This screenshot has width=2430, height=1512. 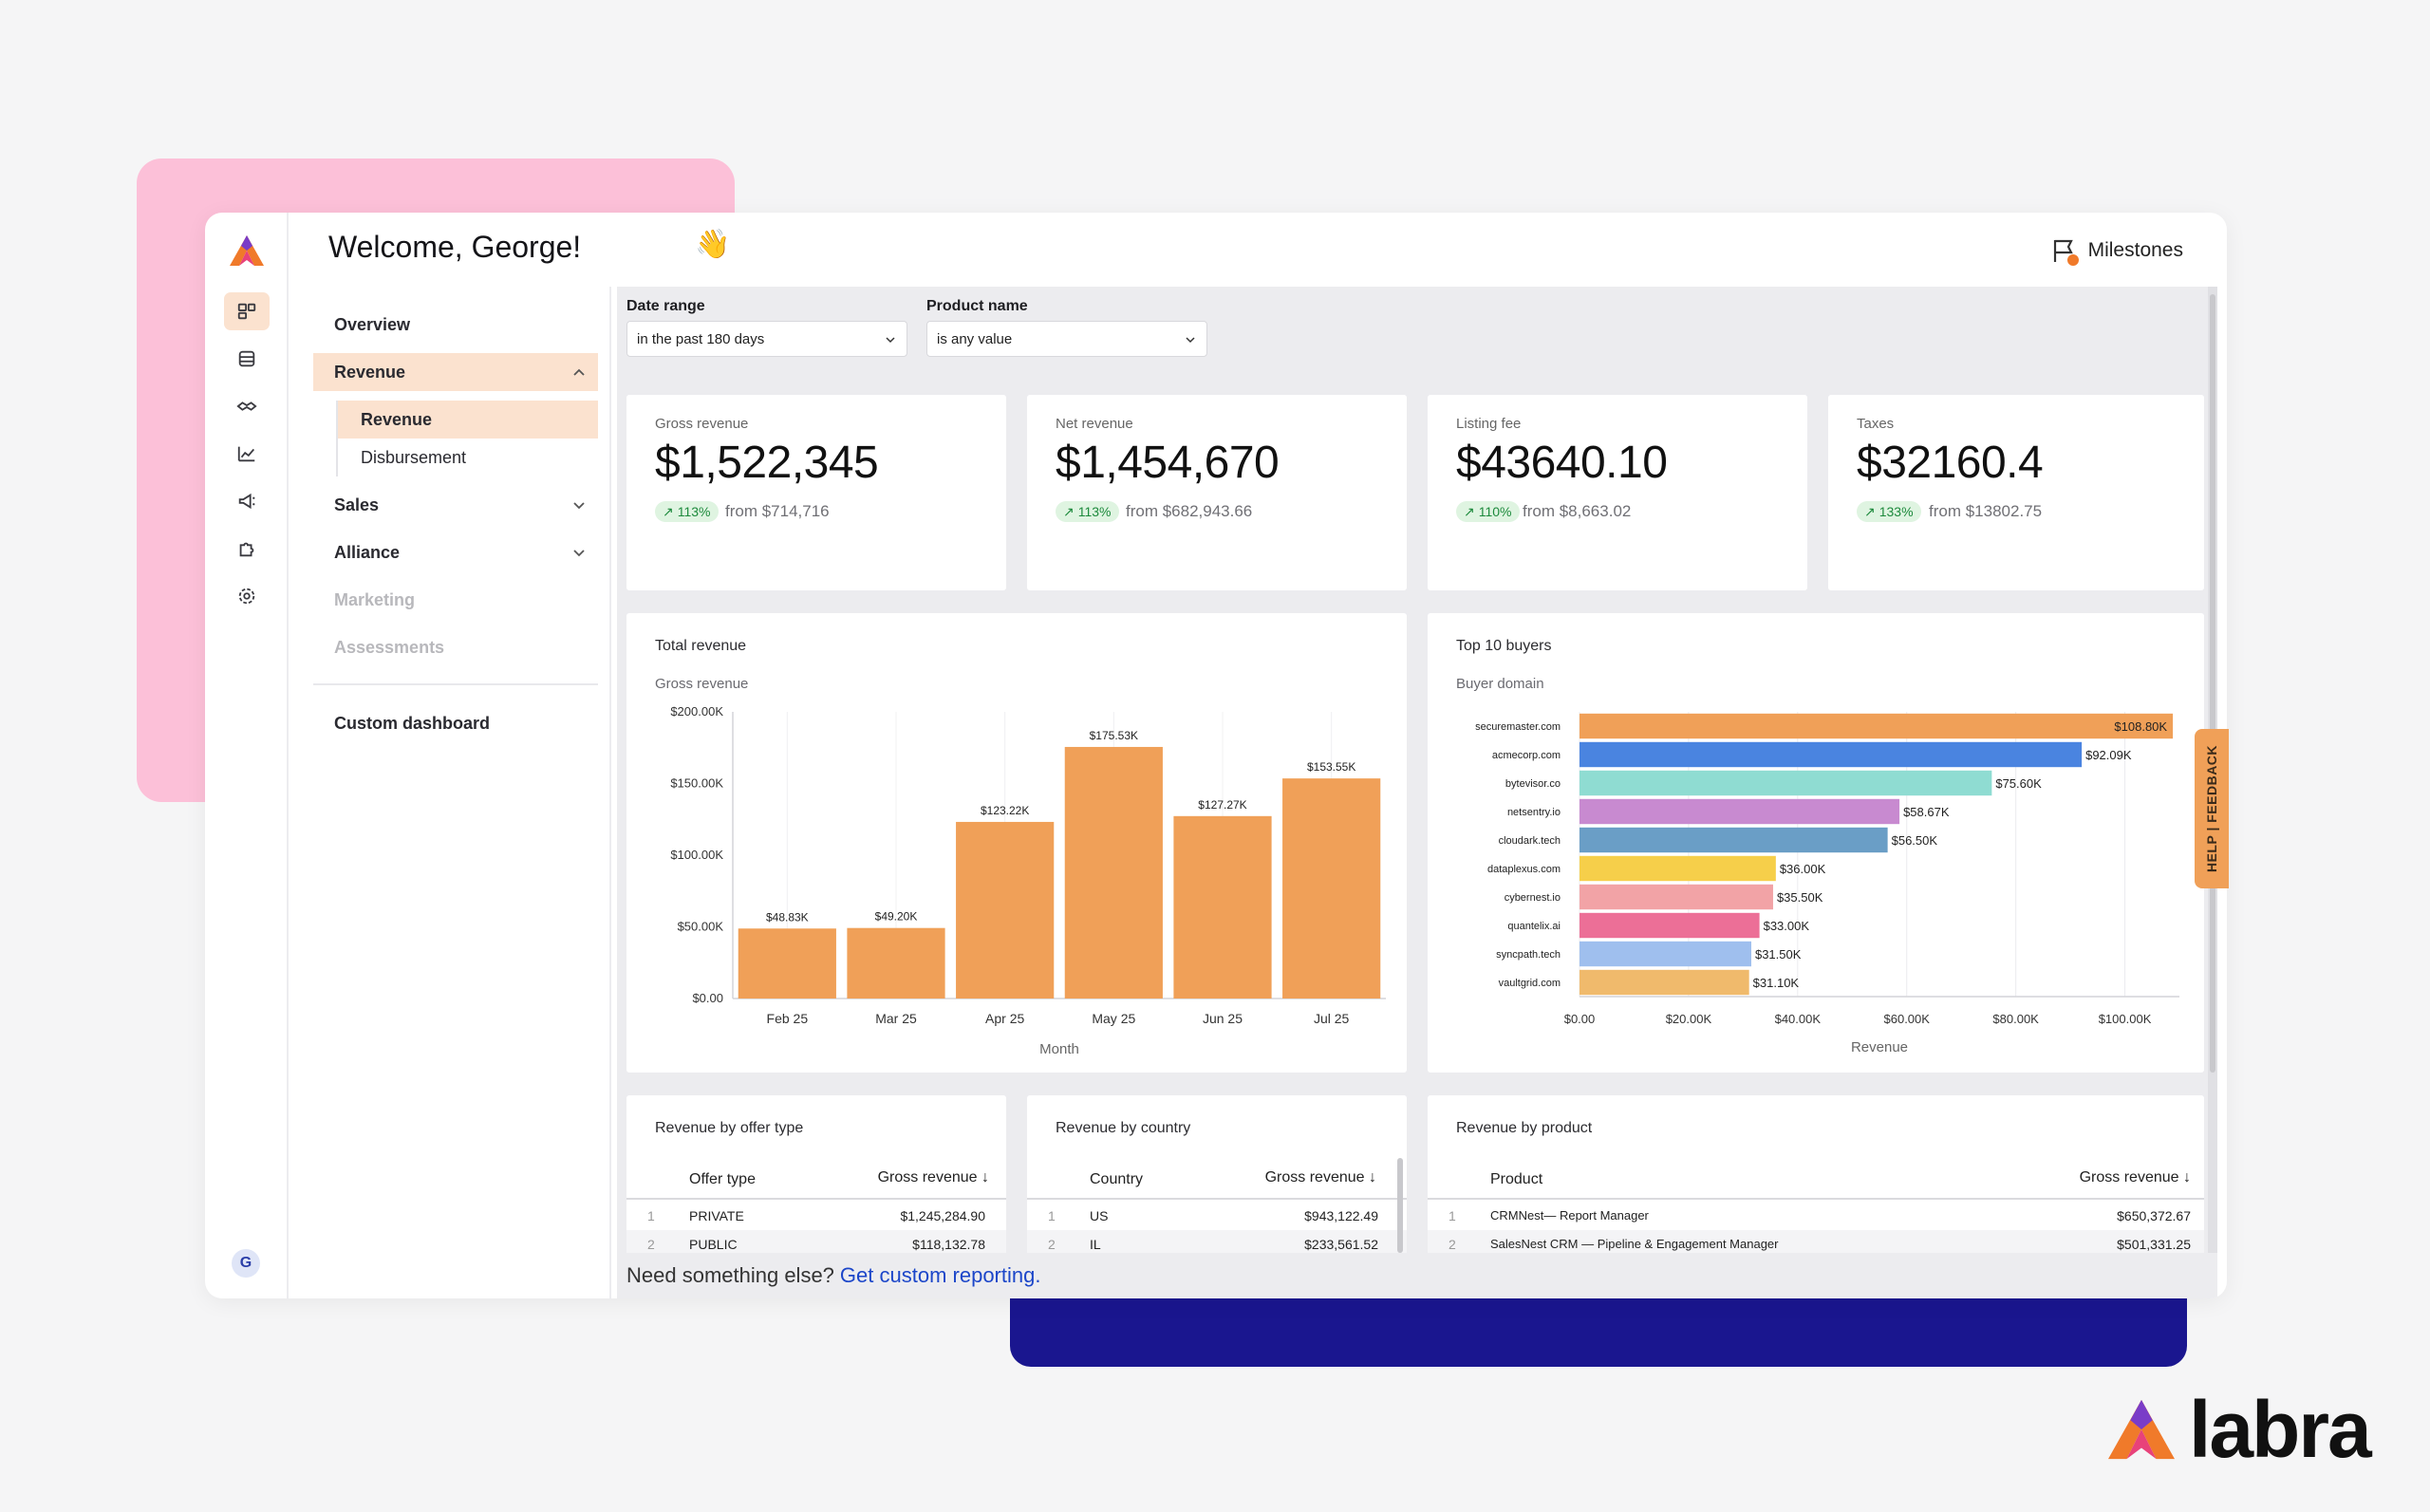 What do you see at coordinates (1915, 841) in the screenshot?
I see `bar-value-label: $56.50K` at bounding box center [1915, 841].